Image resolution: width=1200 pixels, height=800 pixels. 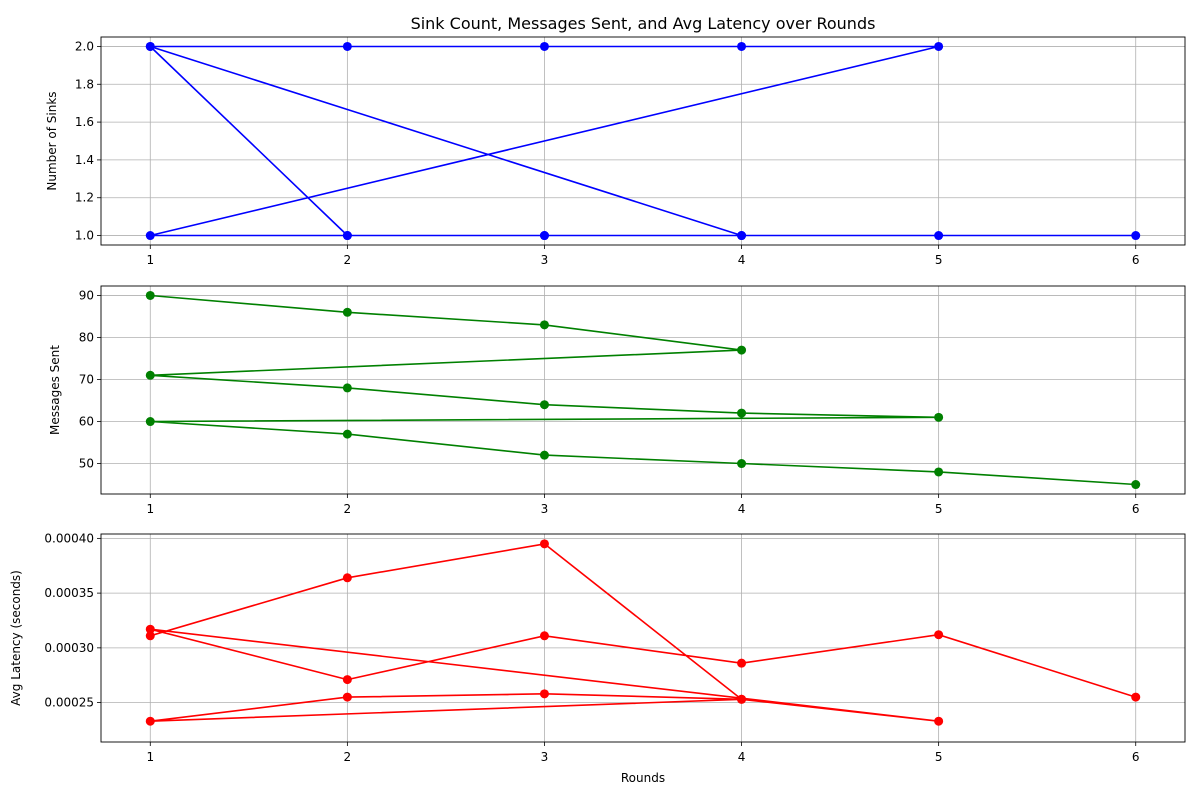 I want to click on y-tick-label: 0.00025, so click(x=69, y=703).